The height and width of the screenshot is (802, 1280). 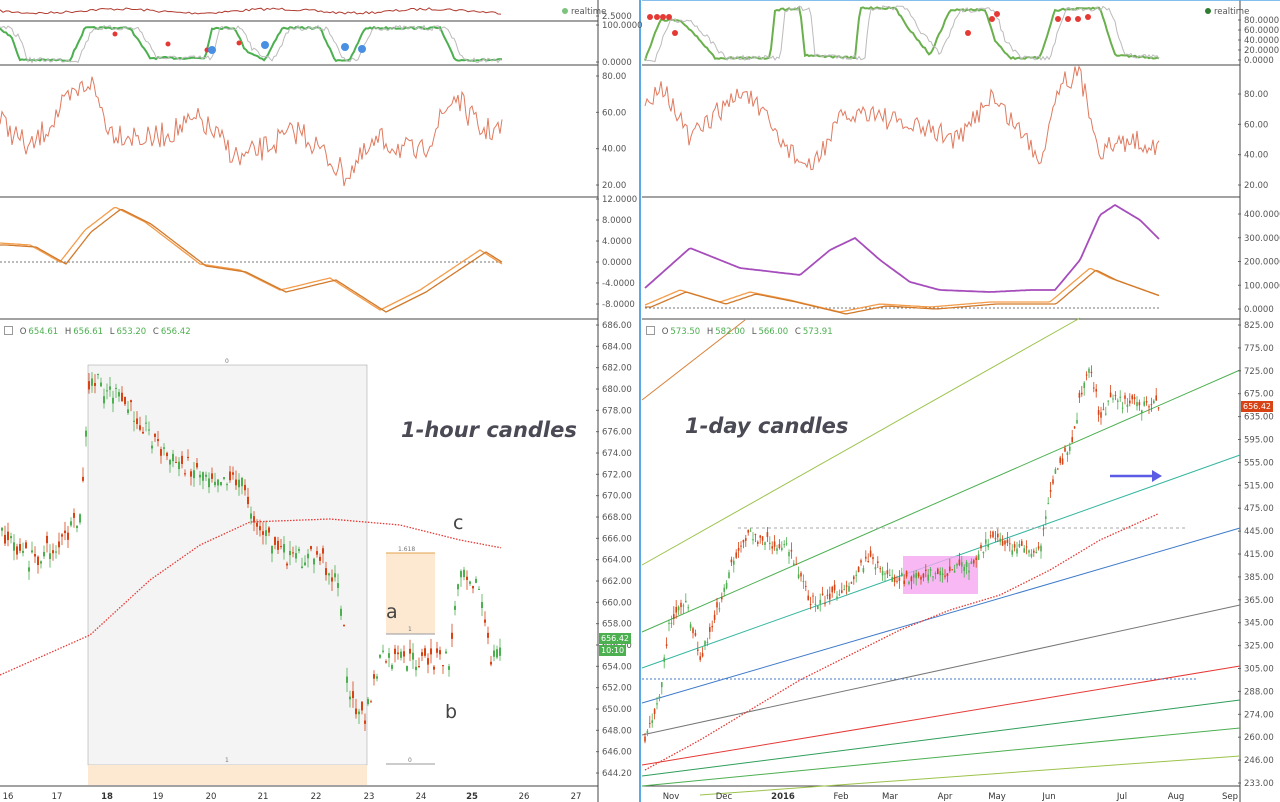 I want to click on left-time-label: 26, so click(x=524, y=797).